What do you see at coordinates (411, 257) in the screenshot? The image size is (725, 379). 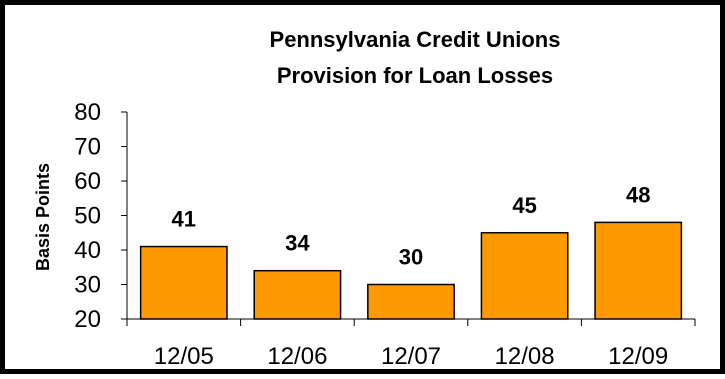 I see `data-label: 30` at bounding box center [411, 257].